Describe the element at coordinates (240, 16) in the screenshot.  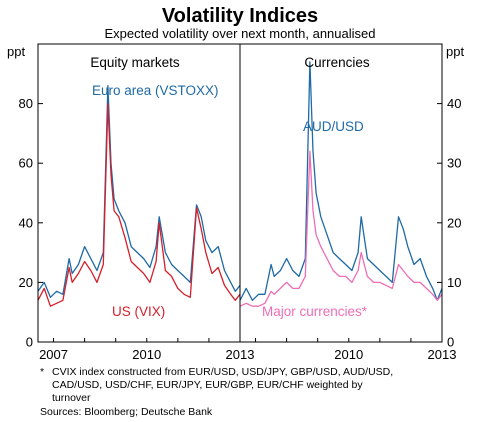
I see `chart-title: Volatility Indices` at that location.